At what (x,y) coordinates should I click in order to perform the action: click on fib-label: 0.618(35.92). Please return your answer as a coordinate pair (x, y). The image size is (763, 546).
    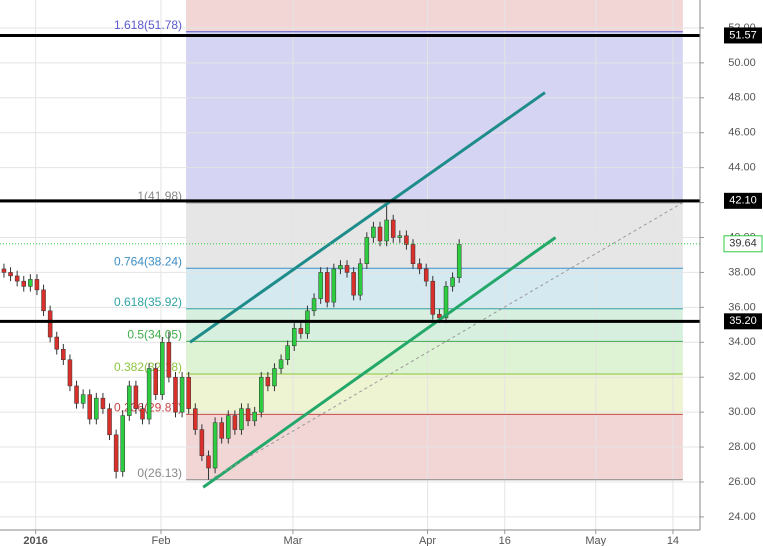
    Looking at the image, I should click on (148, 302).